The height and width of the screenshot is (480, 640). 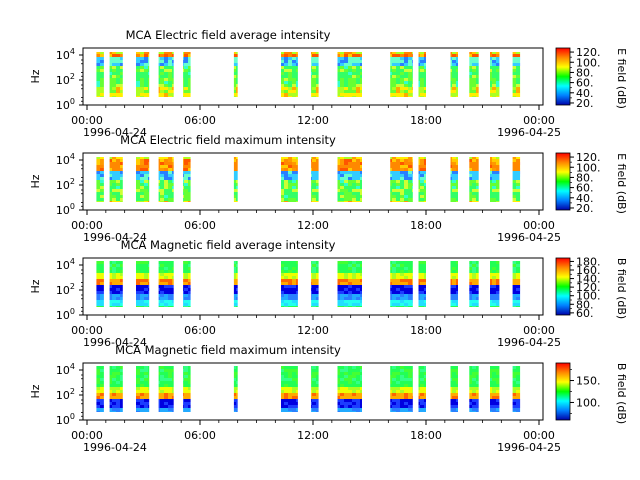 What do you see at coordinates (588, 261) in the screenshot?
I see `colorbar-tick-label: 180.` at bounding box center [588, 261].